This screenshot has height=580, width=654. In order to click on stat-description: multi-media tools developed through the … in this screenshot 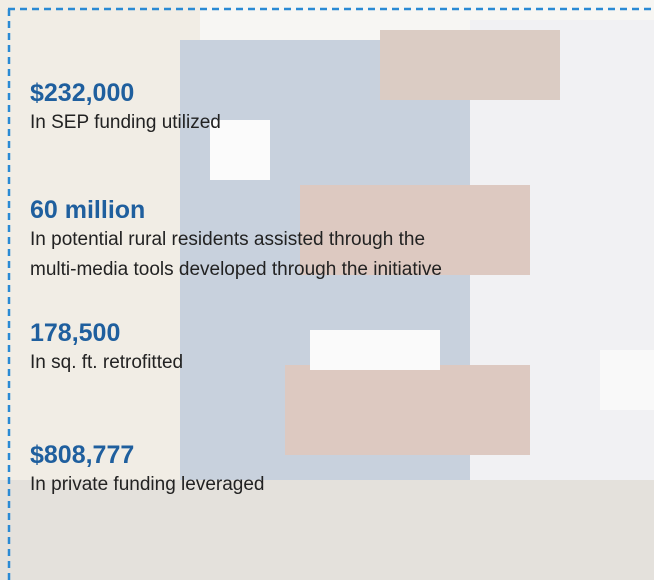, I will do `click(236, 269)`.